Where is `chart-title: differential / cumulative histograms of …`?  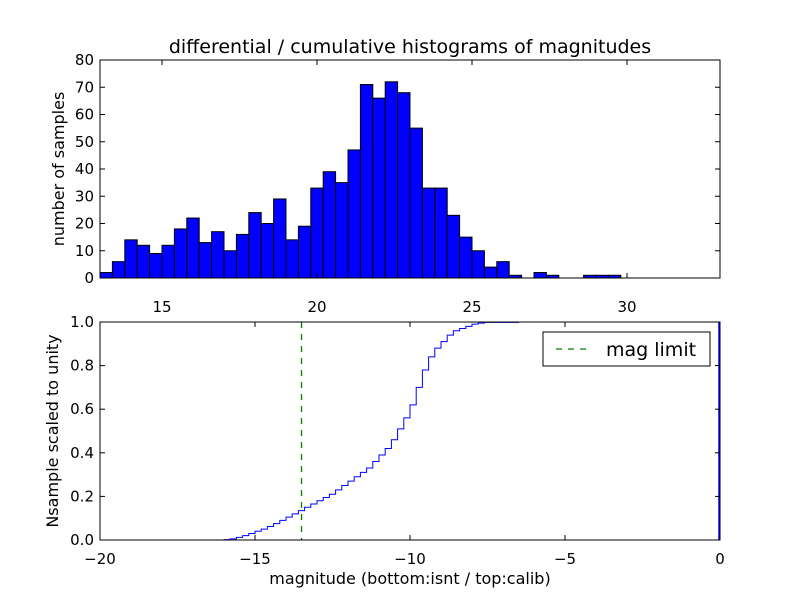
chart-title: differential / cumulative histograms of … is located at coordinates (410, 47).